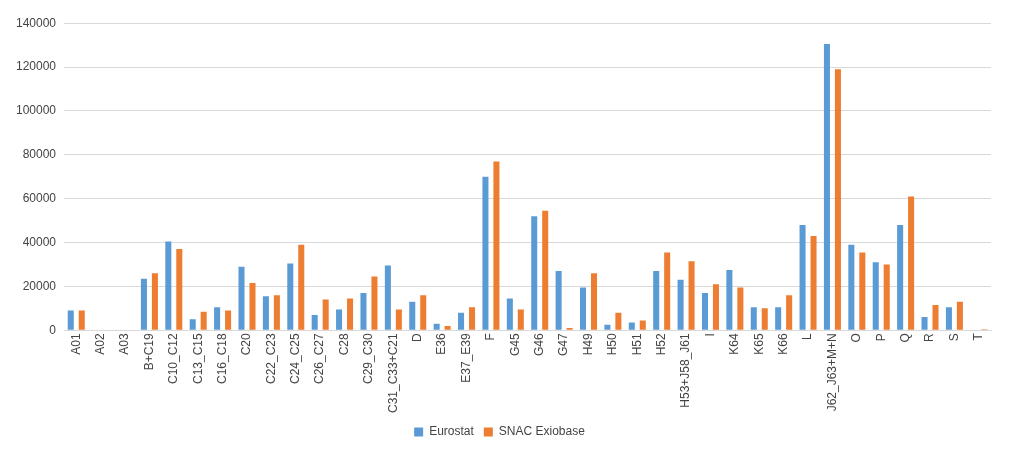 The height and width of the screenshot is (456, 1009). I want to click on x-tick-label: C31_C33+C21, so click(392, 373).